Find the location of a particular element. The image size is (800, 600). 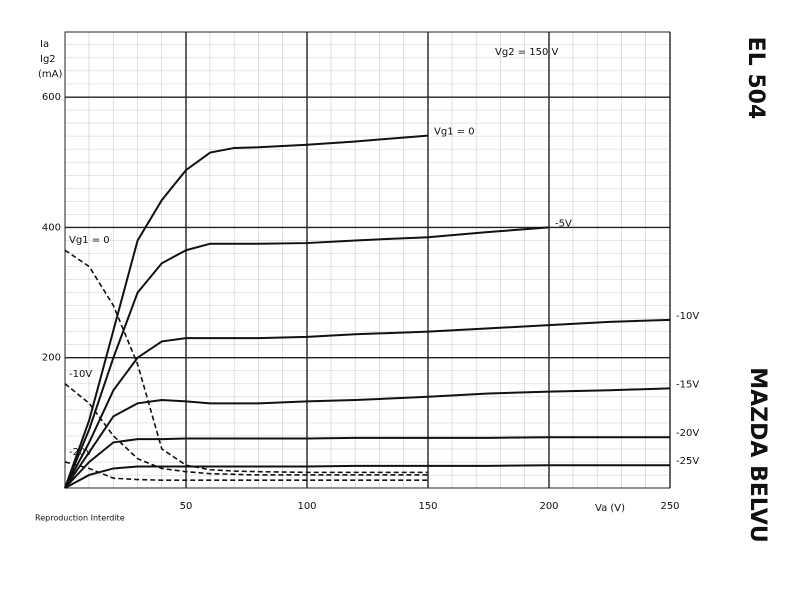

y-label: Ig2 is located at coordinates (48, 59).